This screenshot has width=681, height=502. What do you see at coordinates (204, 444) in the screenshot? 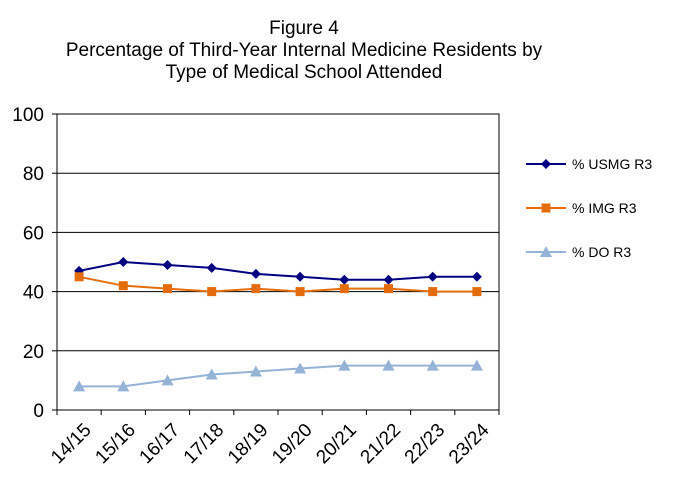
I see `x-tick-label-17-18: 17/18` at bounding box center [204, 444].